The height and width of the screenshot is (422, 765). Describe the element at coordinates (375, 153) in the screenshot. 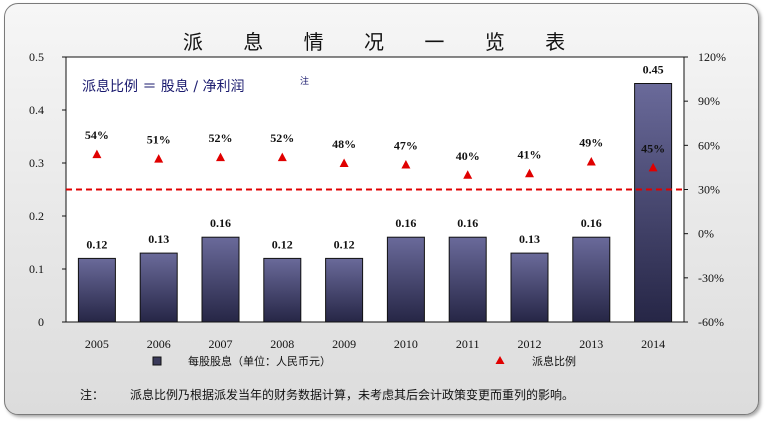

I see `ratio-series: 54% 51% 52% 52% 48% 47% 40% 41% 49% 45%` at that location.